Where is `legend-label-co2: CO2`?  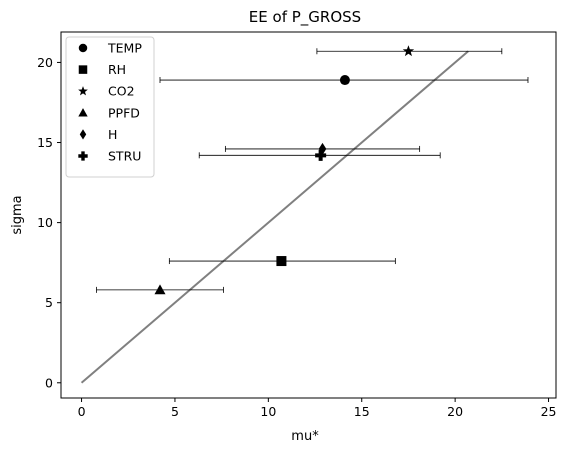
legend-label-co2: CO2 is located at coordinates (121, 91).